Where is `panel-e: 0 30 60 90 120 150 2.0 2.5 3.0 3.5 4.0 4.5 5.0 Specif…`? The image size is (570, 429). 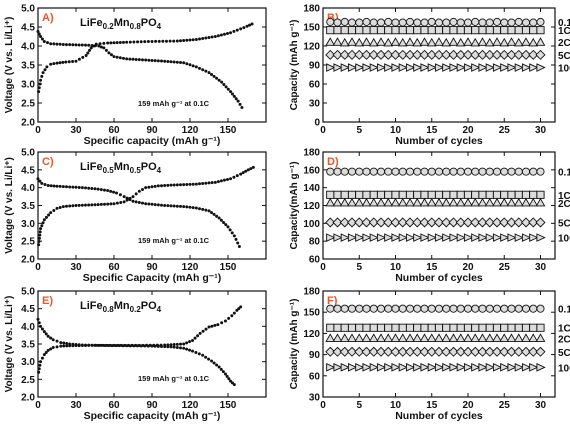 panel-e: 0 30 60 90 120 150 2.0 2.5 3.0 3.5 4.0 4.5 5.0 Specif… is located at coordinates (135, 354).